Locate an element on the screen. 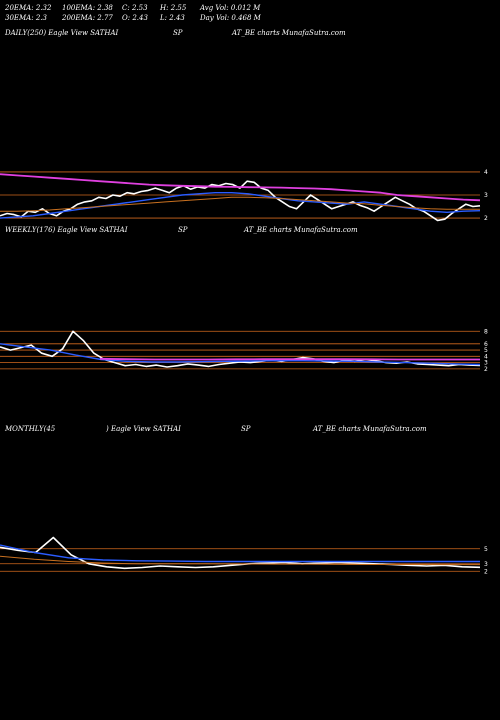 The image size is (500, 720). daily-ema-pink-line is located at coordinates (240, 187).